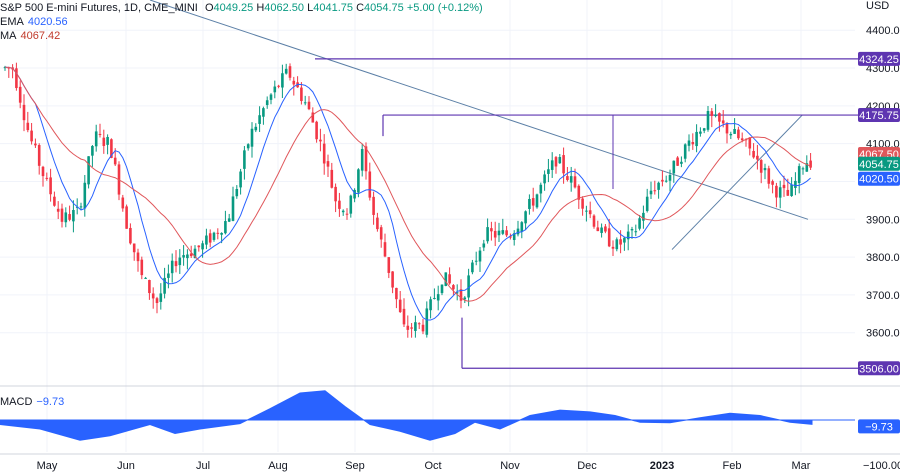 The width and height of the screenshot is (900, 473). Describe the element at coordinates (384, 8) in the screenshot. I see `close-value: 4054.75` at that location.